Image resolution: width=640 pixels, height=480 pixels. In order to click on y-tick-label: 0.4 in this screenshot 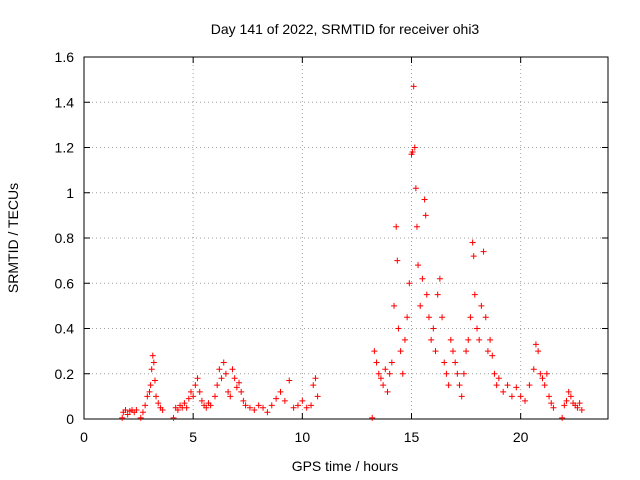, I will do `click(65, 329)`.